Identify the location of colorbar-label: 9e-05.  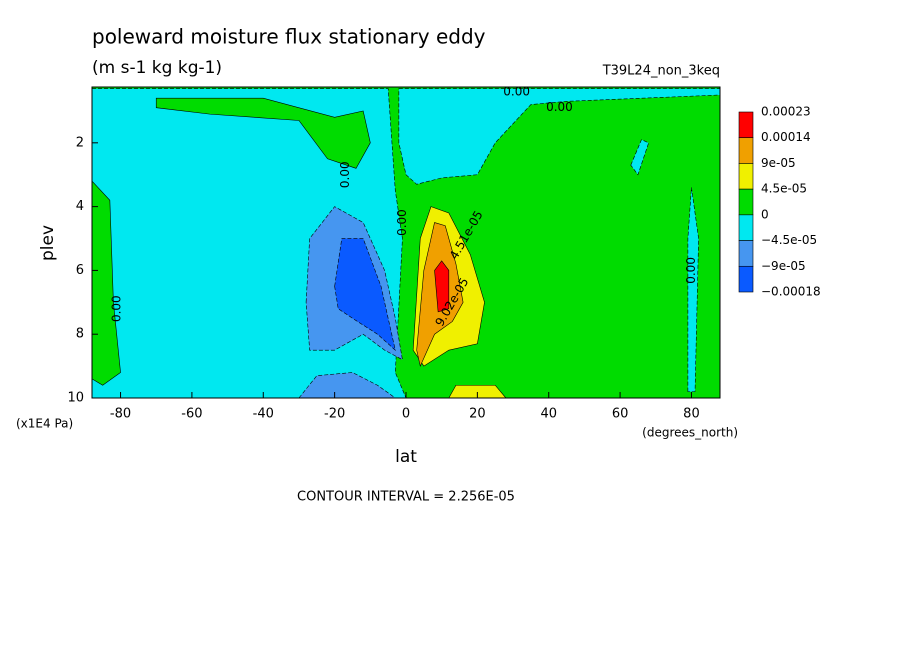
(778, 163).